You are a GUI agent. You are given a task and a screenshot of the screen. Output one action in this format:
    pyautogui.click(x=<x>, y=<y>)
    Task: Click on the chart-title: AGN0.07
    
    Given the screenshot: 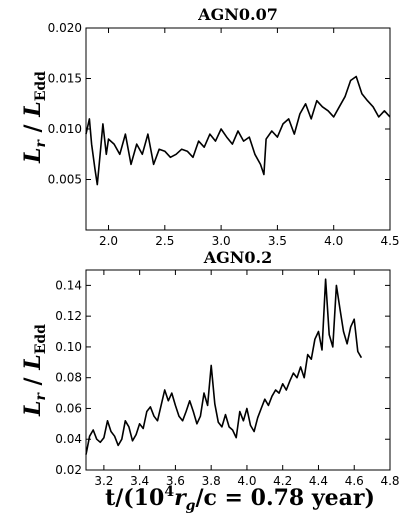 What is the action you would take?
    pyautogui.click(x=237, y=14)
    